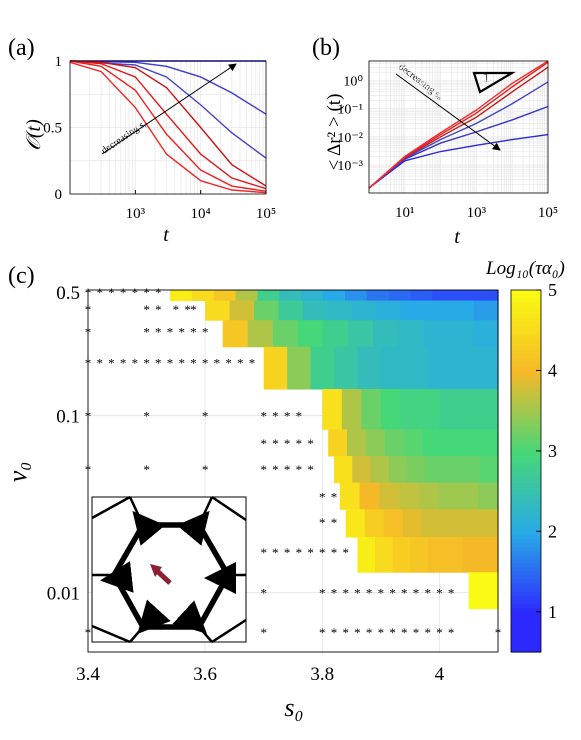 The height and width of the screenshot is (740, 581). I want to click on panel-label-c: (c), so click(21, 276).